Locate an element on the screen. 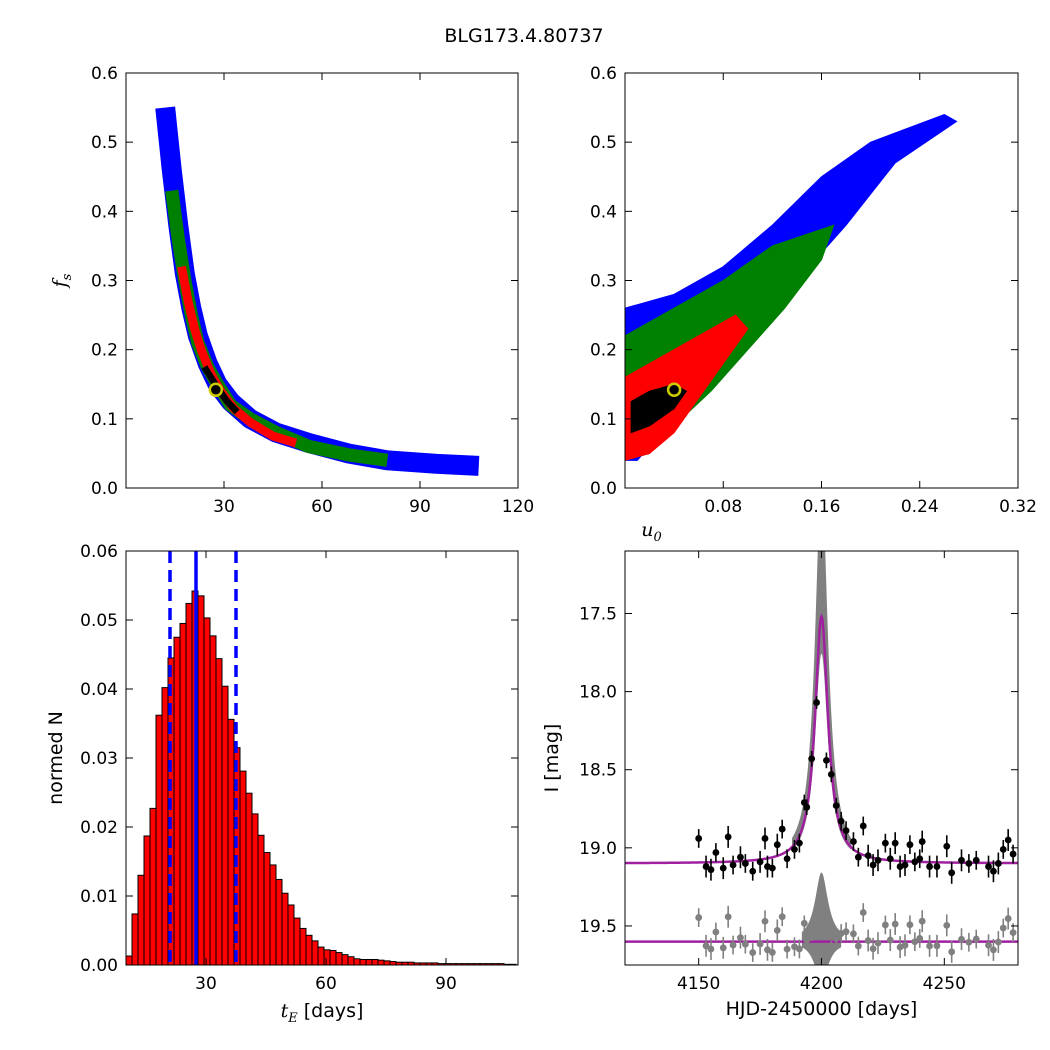 The height and width of the screenshot is (1050, 1050). x-tick-label: 0.32 is located at coordinates (1018, 507).